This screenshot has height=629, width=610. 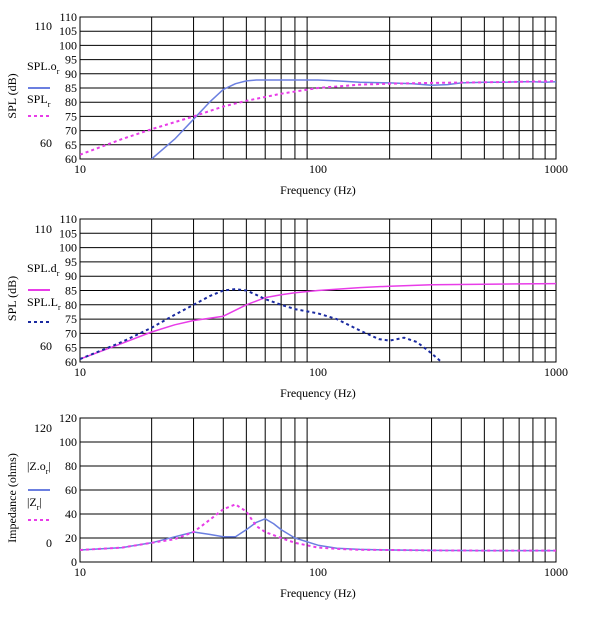 What do you see at coordinates (34, 503) in the screenshot?
I see `legend-label: |Zr|` at bounding box center [34, 503].